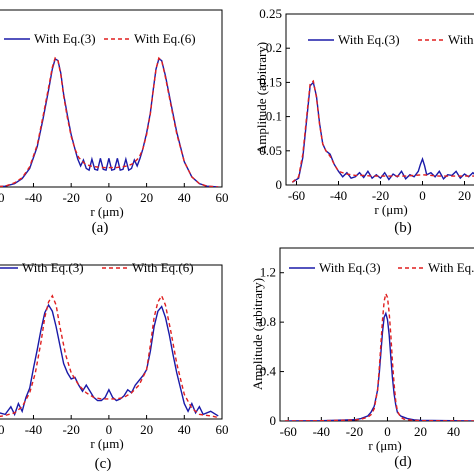 The image size is (474, 474). What do you see at coordinates (103, 464) in the screenshot?
I see `panel-label: (c)` at bounding box center [103, 464].